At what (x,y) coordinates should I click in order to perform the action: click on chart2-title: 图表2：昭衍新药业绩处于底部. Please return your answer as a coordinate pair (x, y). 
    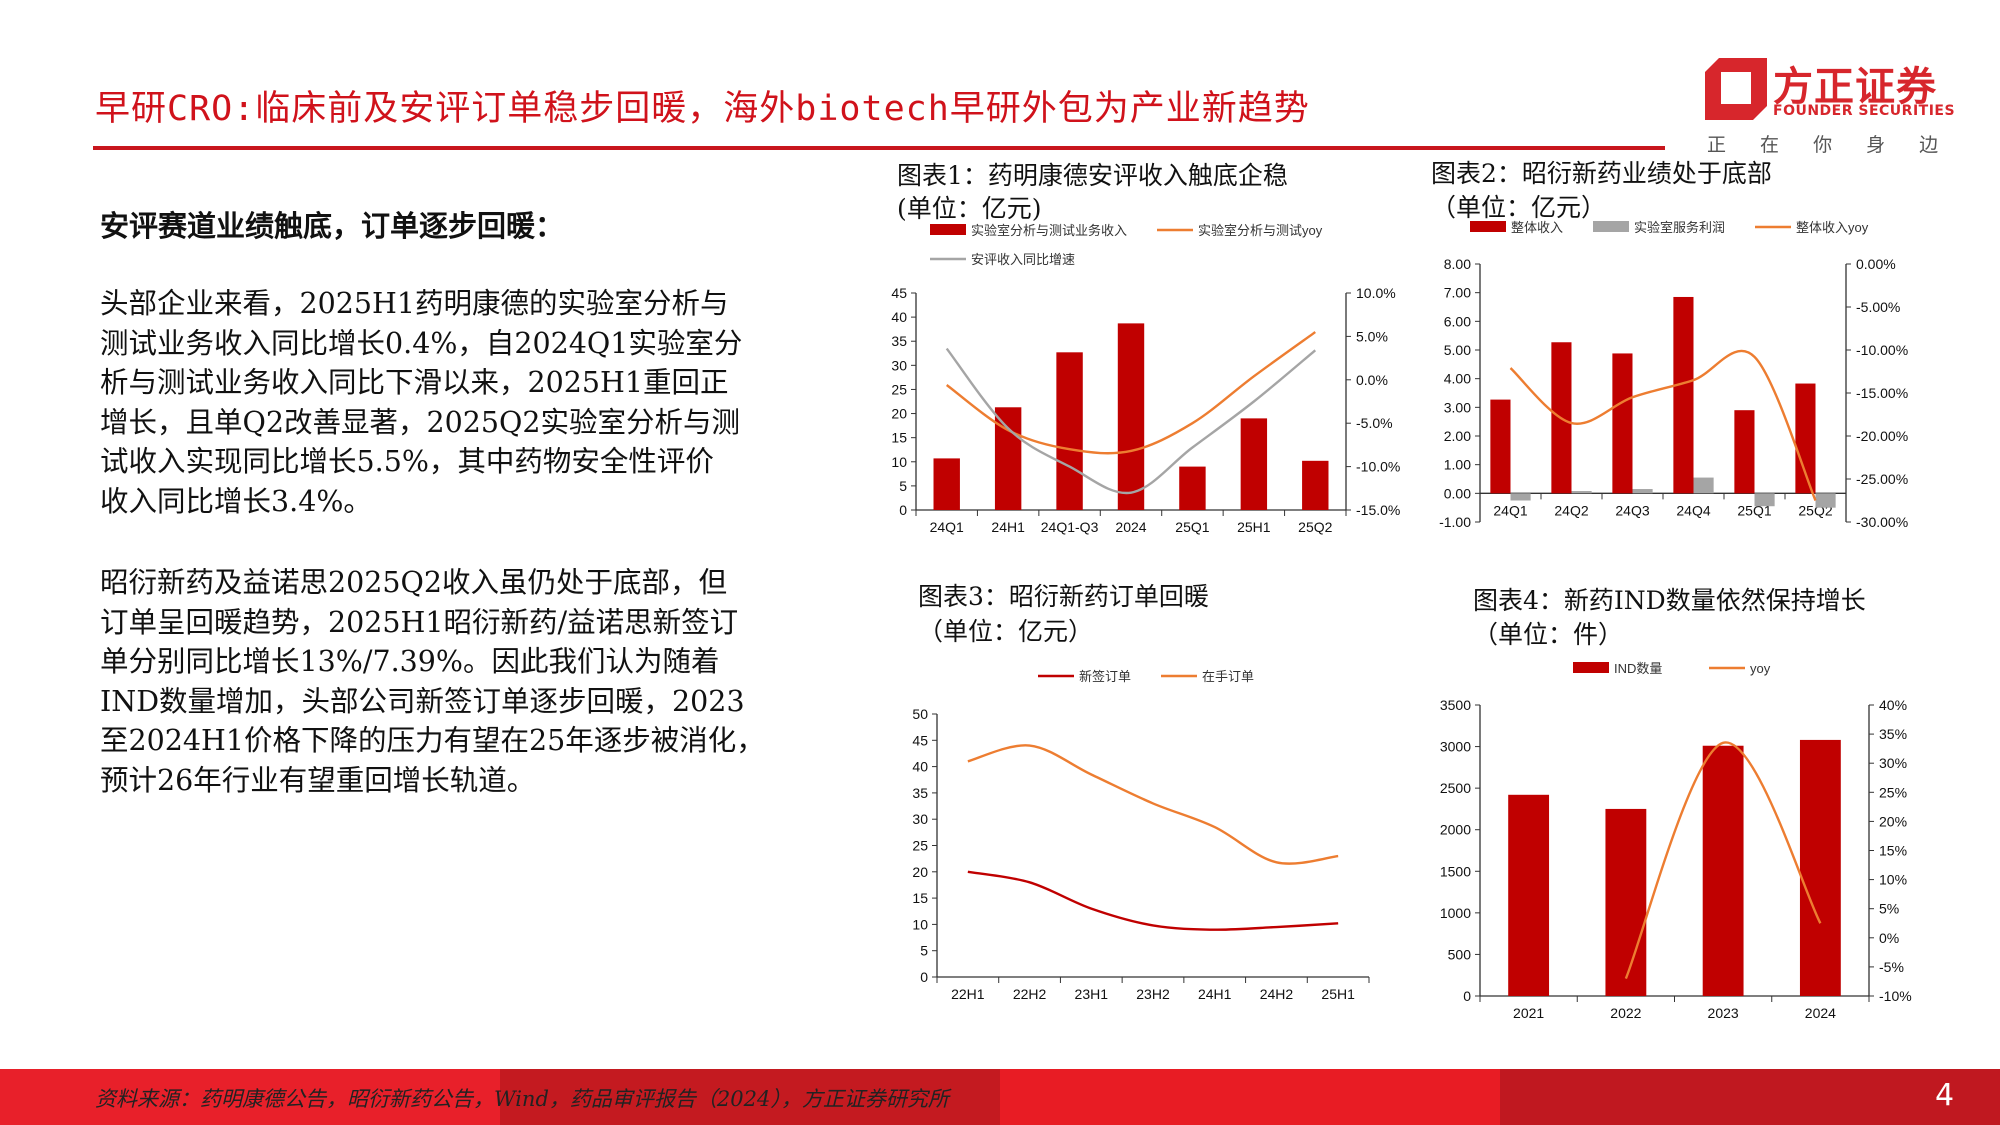
    Looking at the image, I should click on (1601, 173).